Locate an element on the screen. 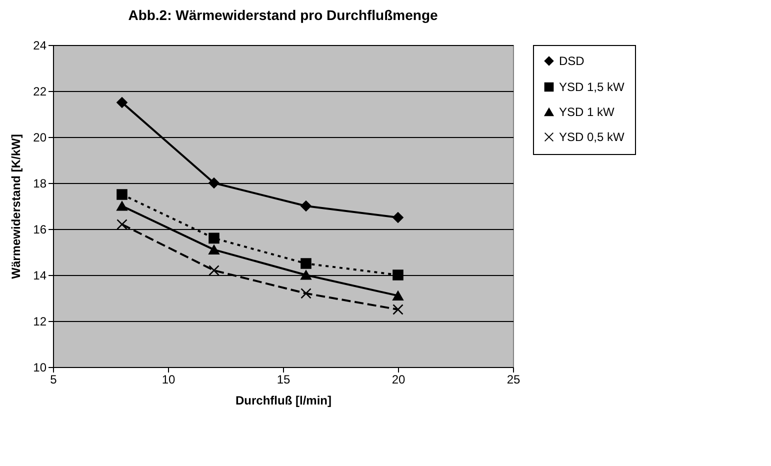  y-tick-label: 16 is located at coordinates (40, 229).